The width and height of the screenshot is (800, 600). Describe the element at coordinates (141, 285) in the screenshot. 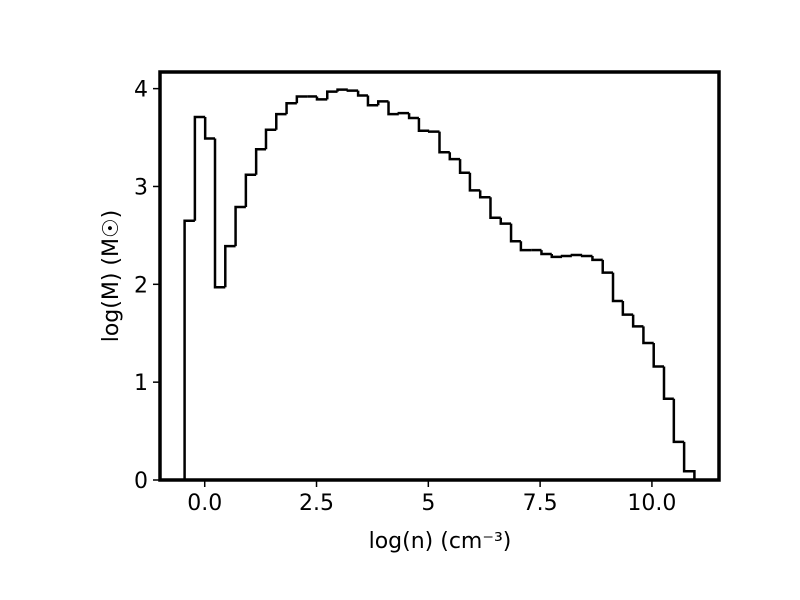

I see `y-tick-label: 2` at that location.